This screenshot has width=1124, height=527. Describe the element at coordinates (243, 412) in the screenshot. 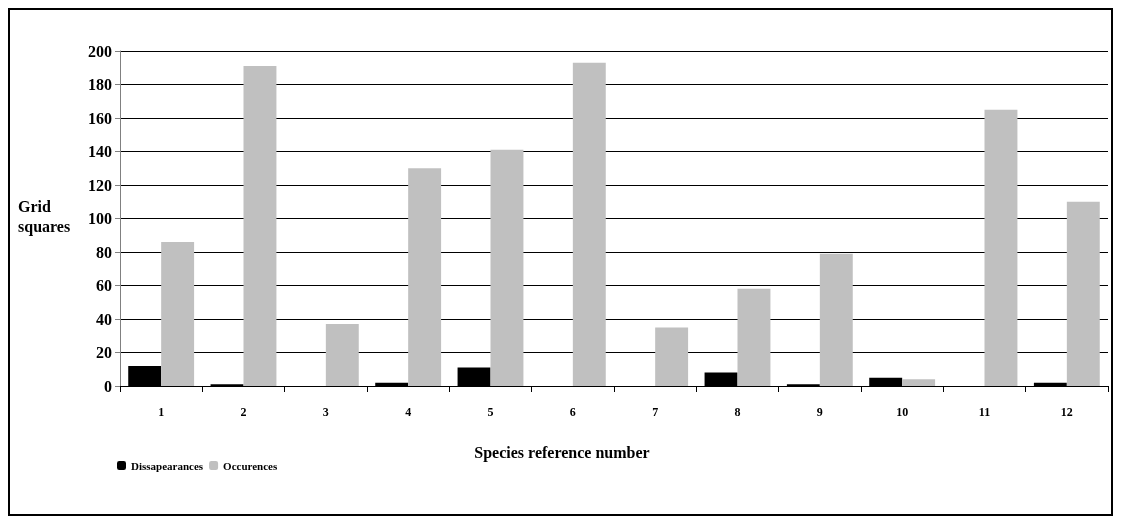

I see `x-tick-label: 2` at that location.